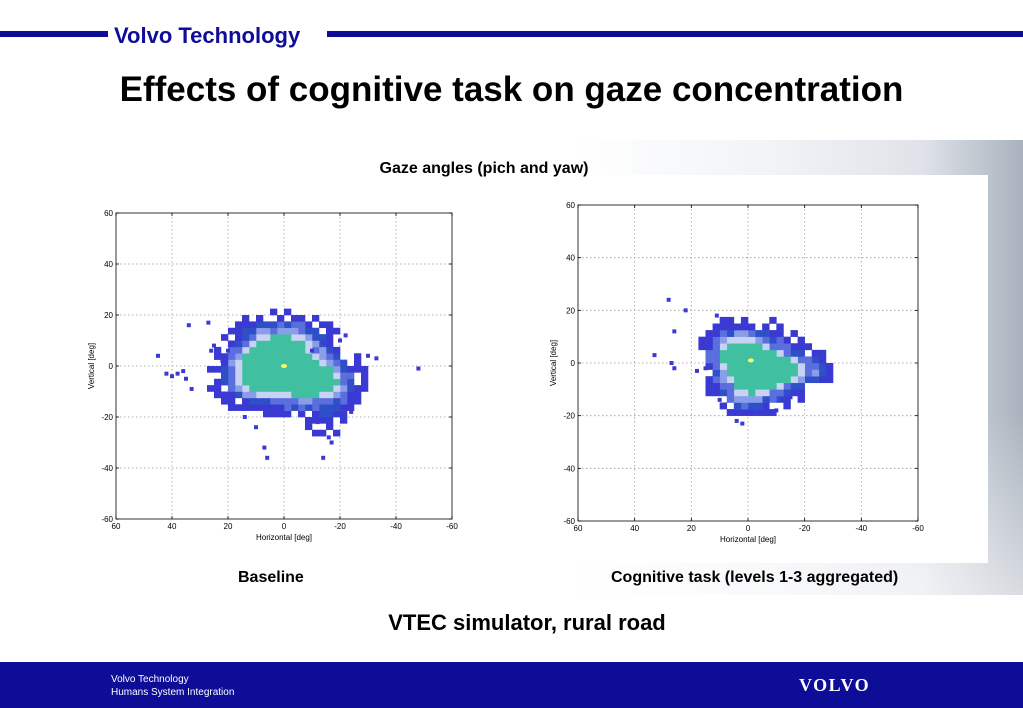 The image size is (1023, 708). I want to click on y-tick-label: -20, so click(569, 416).